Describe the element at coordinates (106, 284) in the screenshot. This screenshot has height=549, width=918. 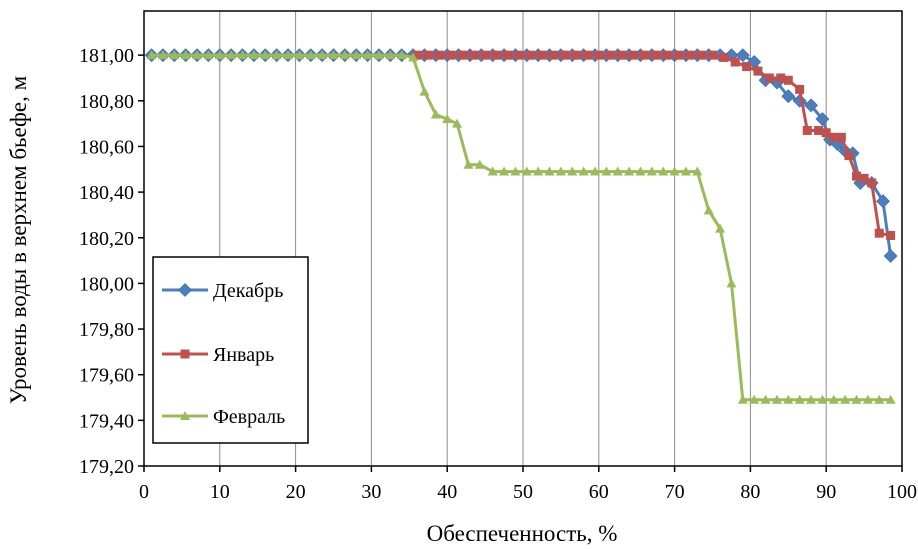
I see `y-tick-label: 180,00` at that location.